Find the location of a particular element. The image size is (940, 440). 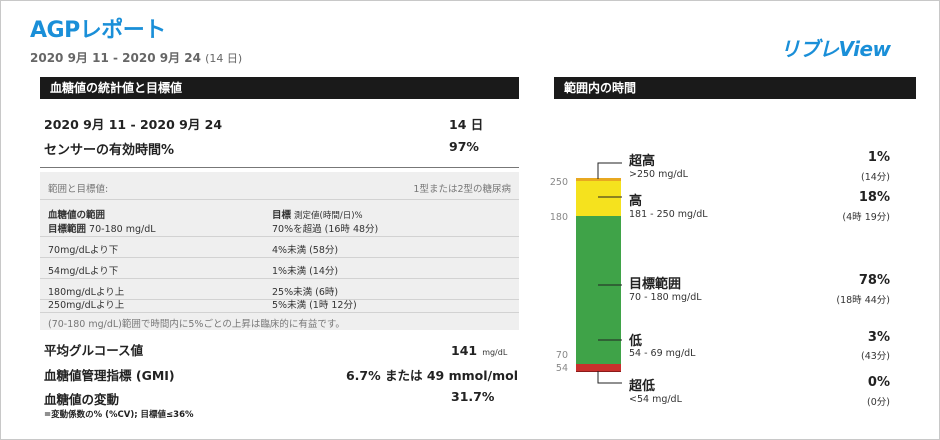

avg-glucose-label: 平均グルコース値 is located at coordinates (94, 350).